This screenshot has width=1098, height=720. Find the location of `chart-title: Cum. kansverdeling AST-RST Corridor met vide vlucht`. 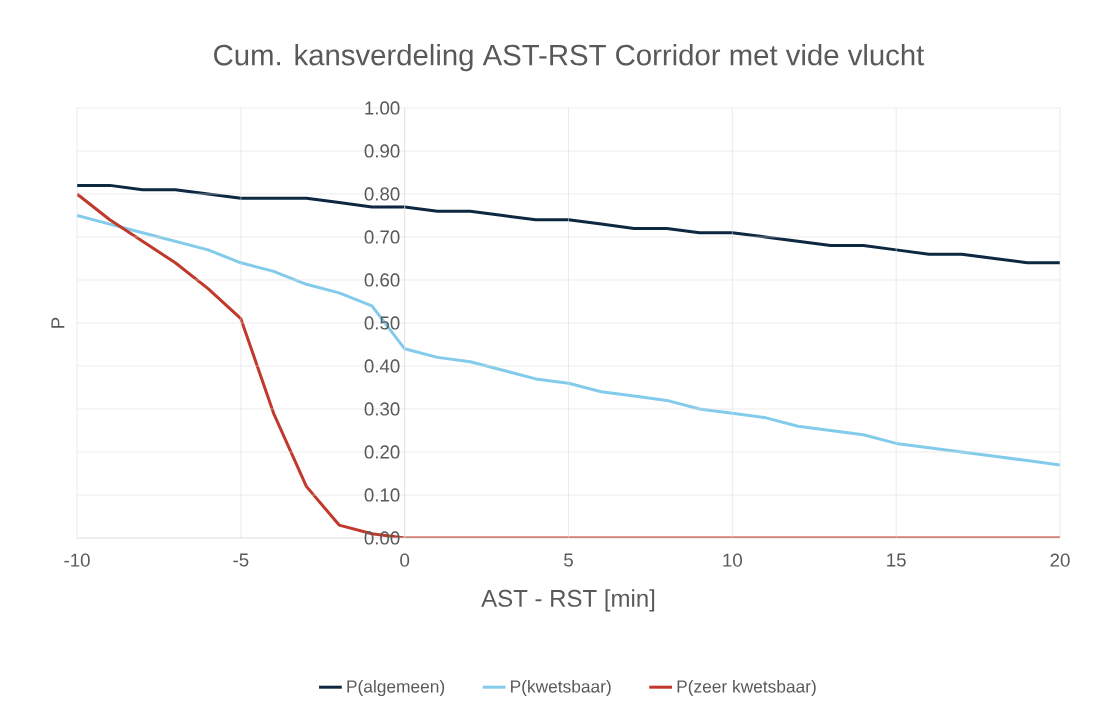

chart-title: Cum. kansverdeling AST-RST Corridor met vide vlucht is located at coordinates (569, 57).